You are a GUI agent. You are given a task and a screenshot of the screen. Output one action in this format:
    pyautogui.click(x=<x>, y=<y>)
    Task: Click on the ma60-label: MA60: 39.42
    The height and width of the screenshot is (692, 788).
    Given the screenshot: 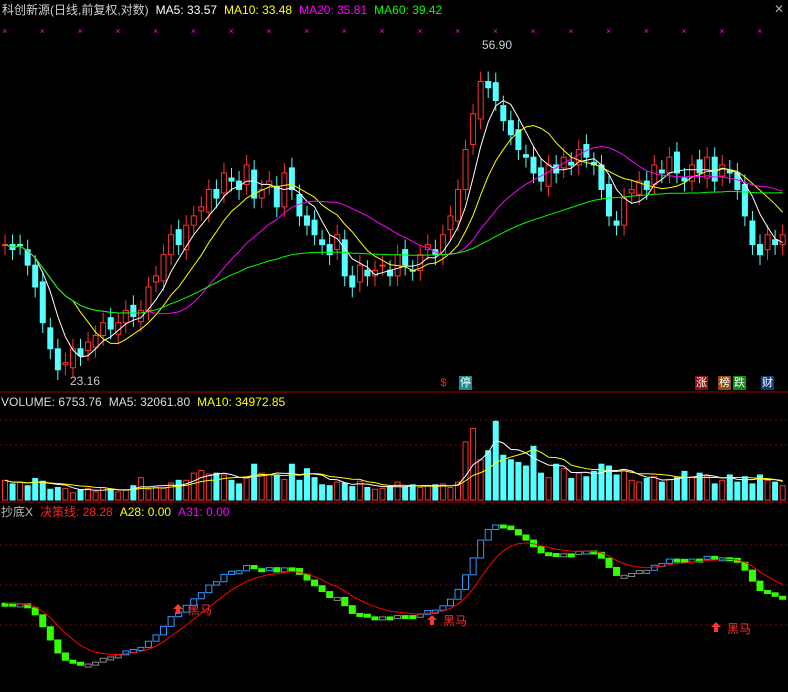 What is the action you would take?
    pyautogui.click(x=408, y=10)
    